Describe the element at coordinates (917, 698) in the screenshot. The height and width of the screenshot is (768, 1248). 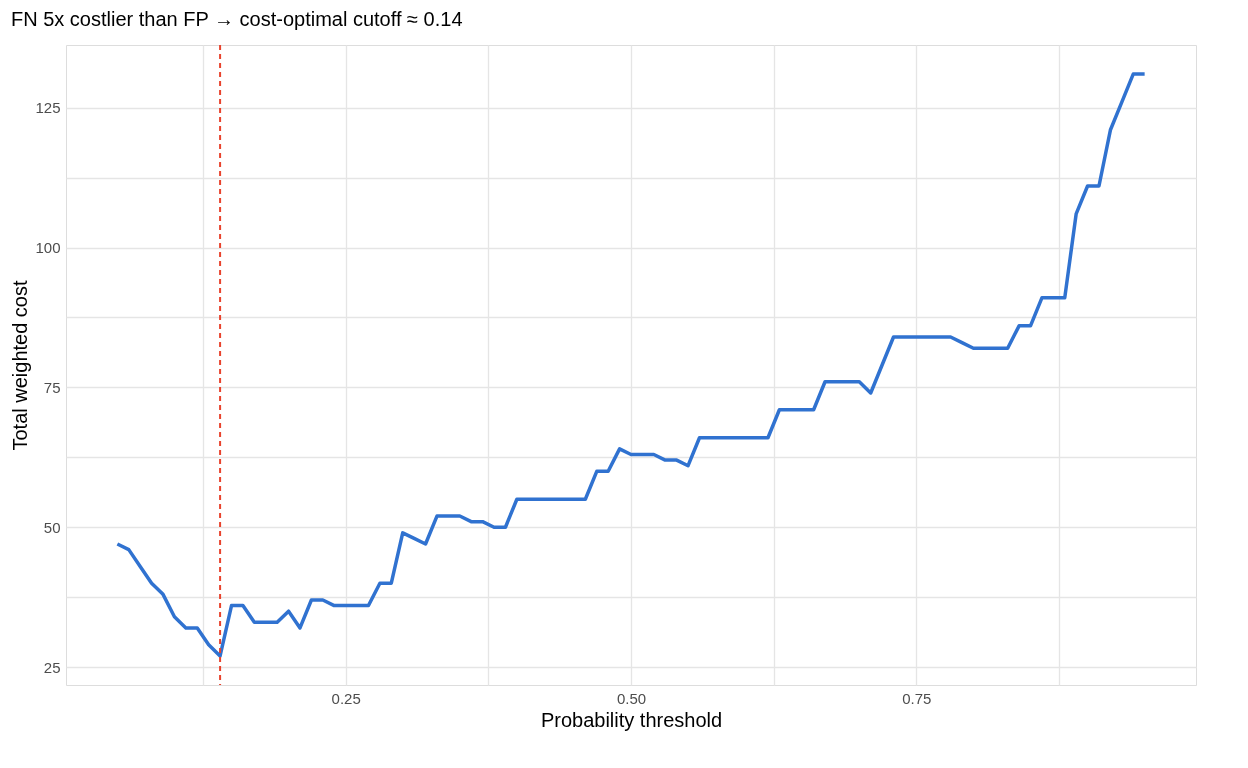
I see `x-tick-label: 0.75` at that location.